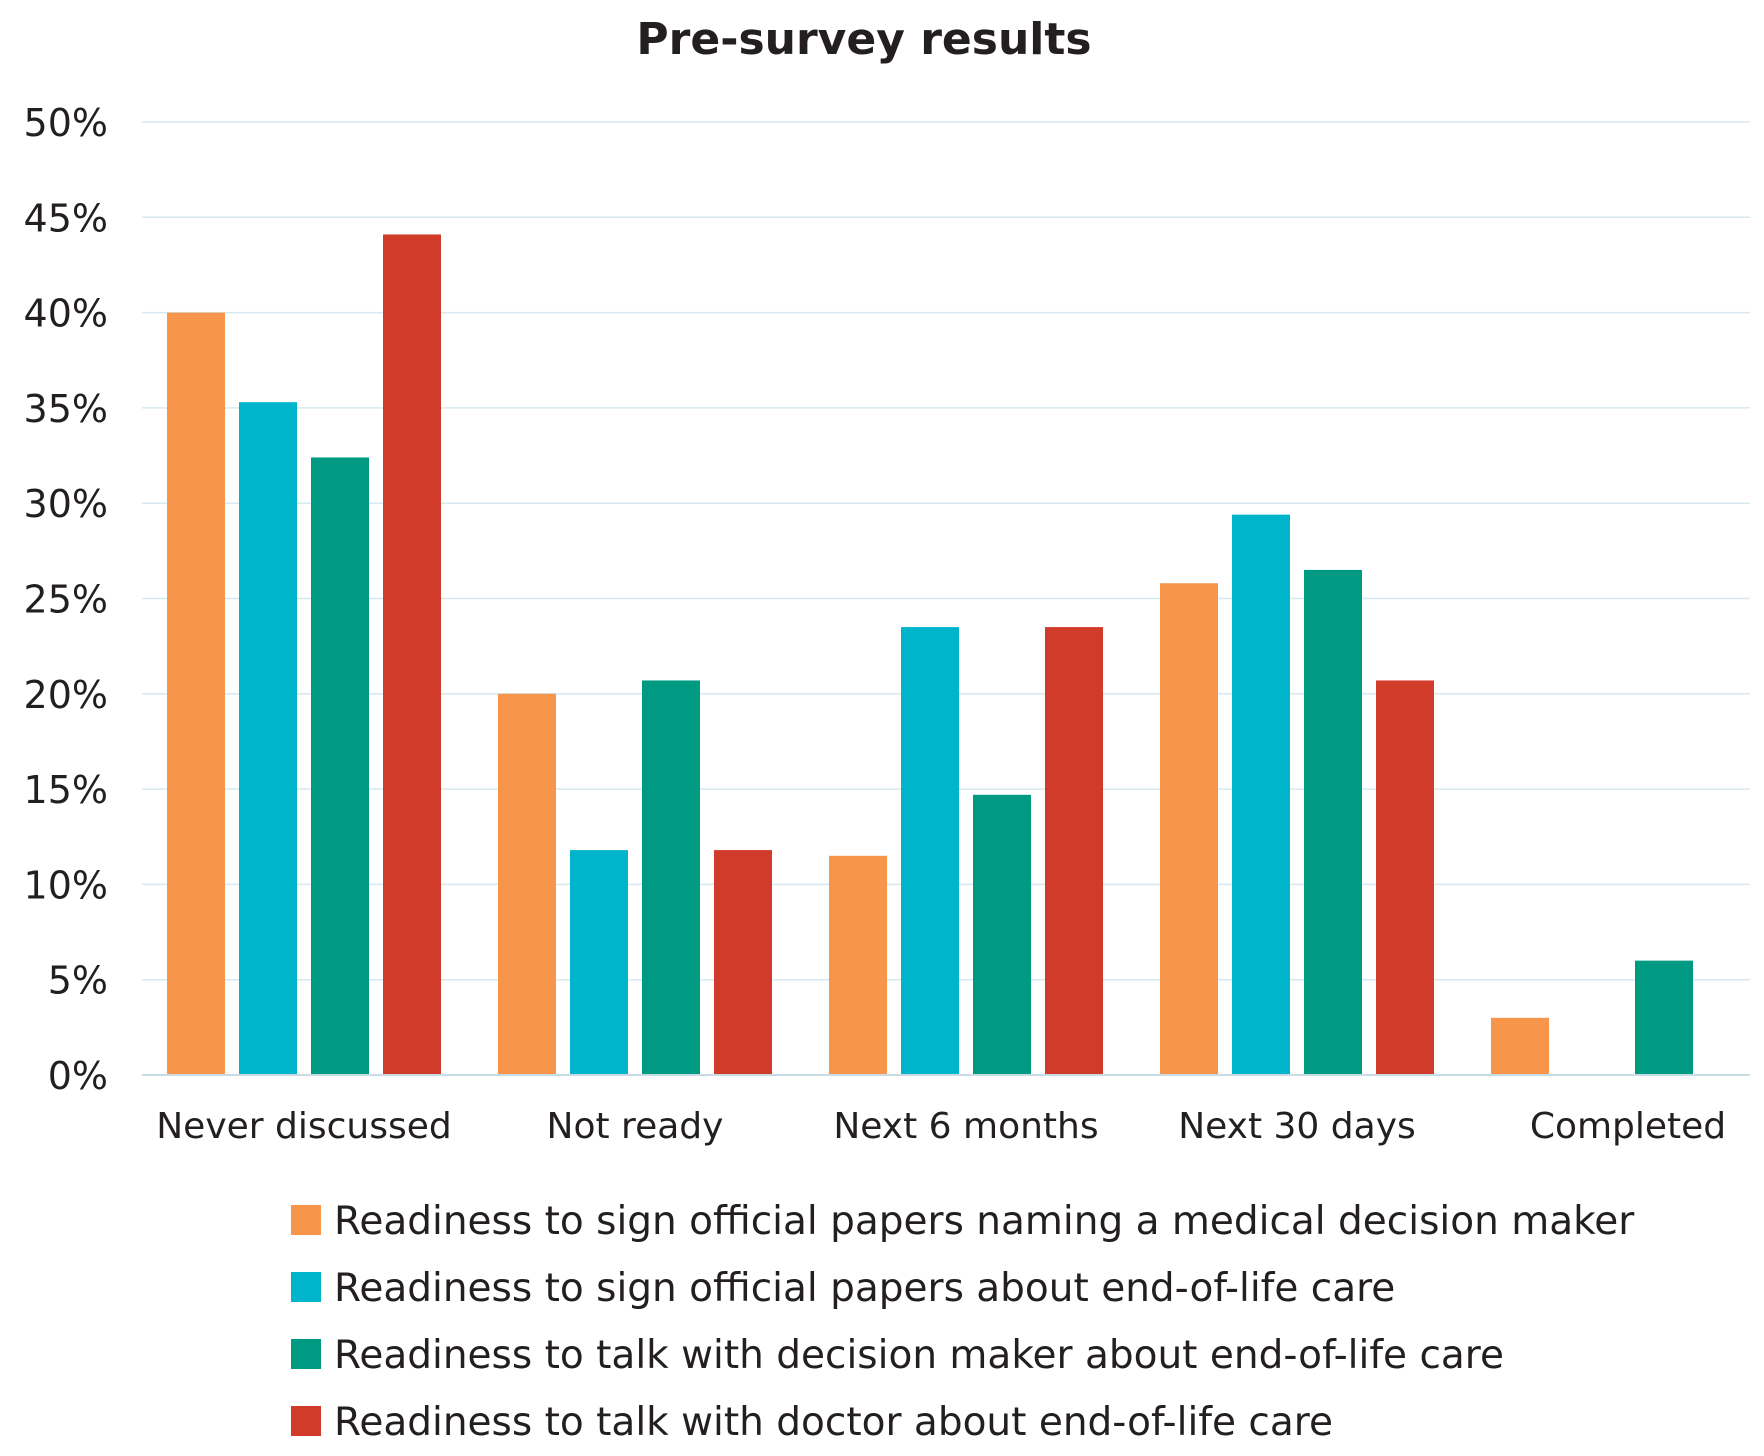  Describe the element at coordinates (863, 39) in the screenshot. I see `chart-title: Pre-survey results` at that location.